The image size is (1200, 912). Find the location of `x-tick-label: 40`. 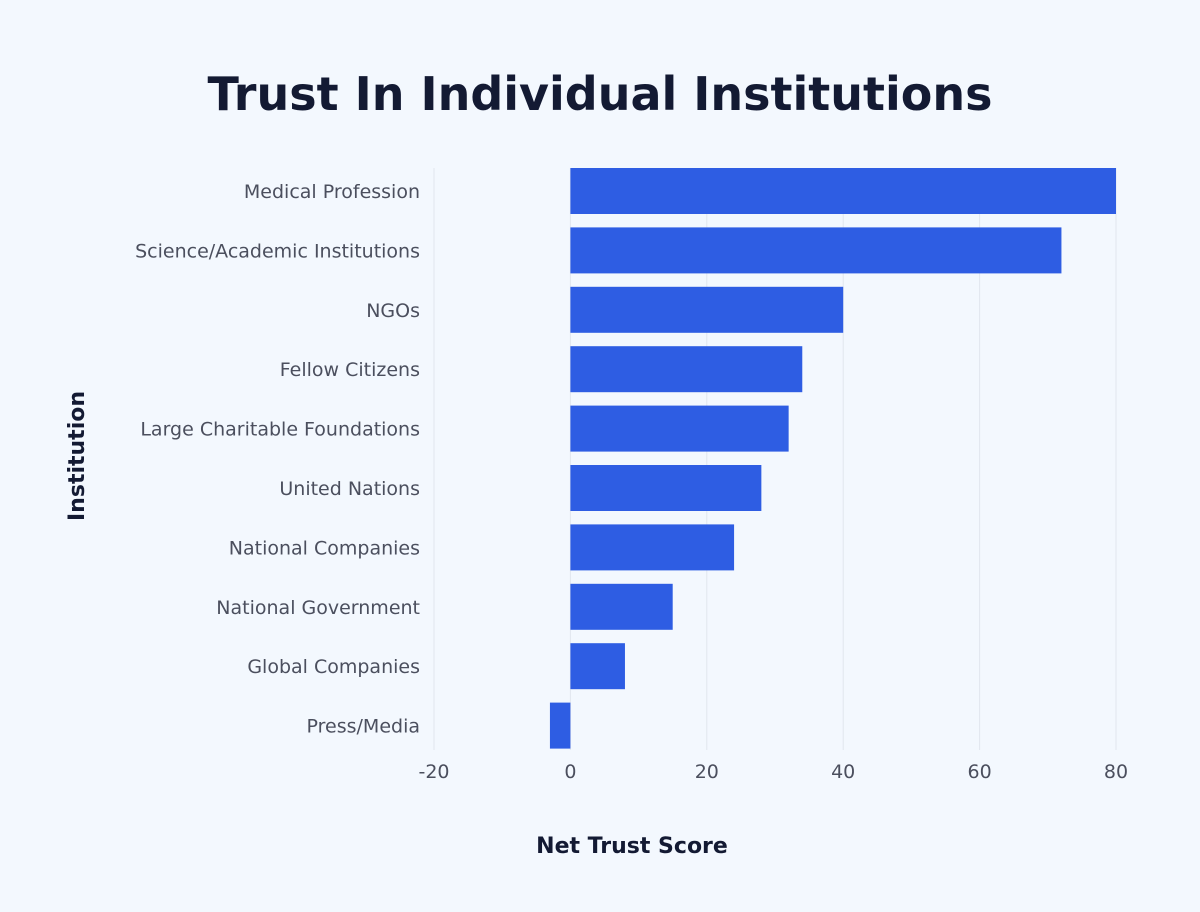

x-tick-label: 40 is located at coordinates (843, 772).